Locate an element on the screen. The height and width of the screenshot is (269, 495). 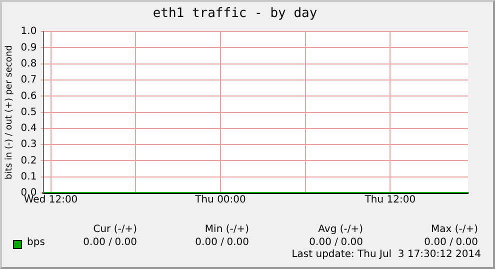
y-tick-label: 1.0 is located at coordinates (28, 32).